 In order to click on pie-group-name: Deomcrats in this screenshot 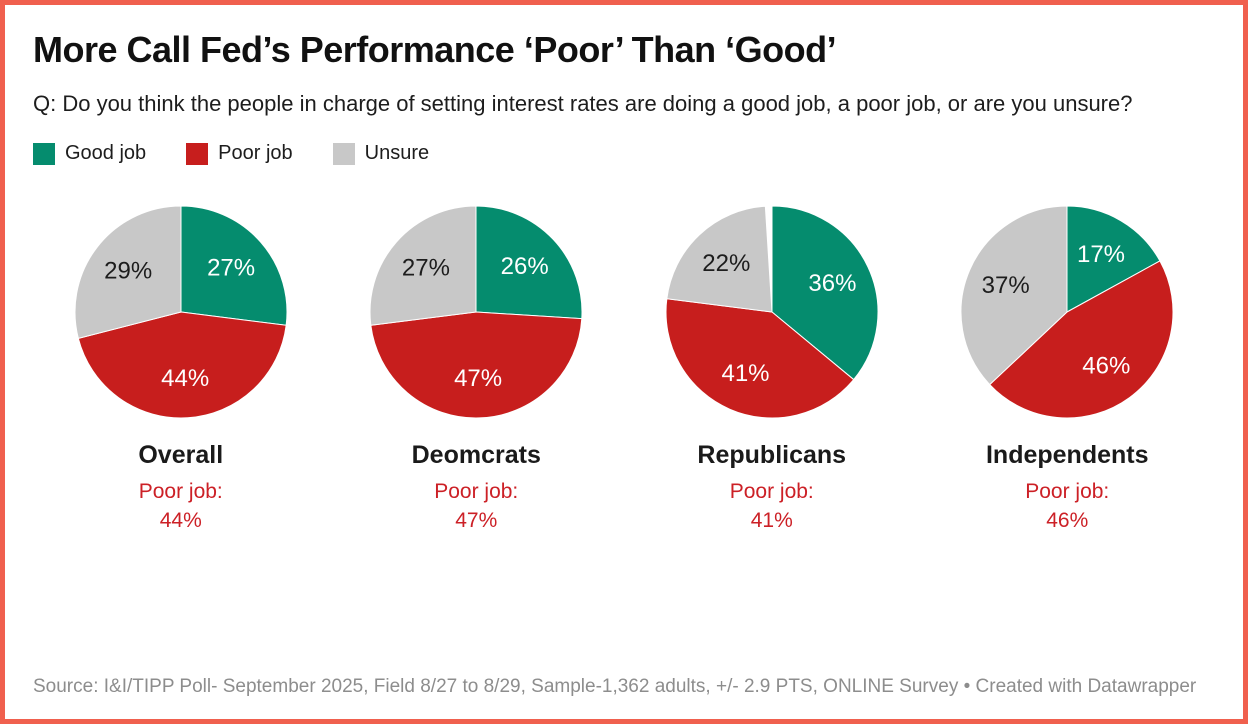, I will do `click(476, 455)`.